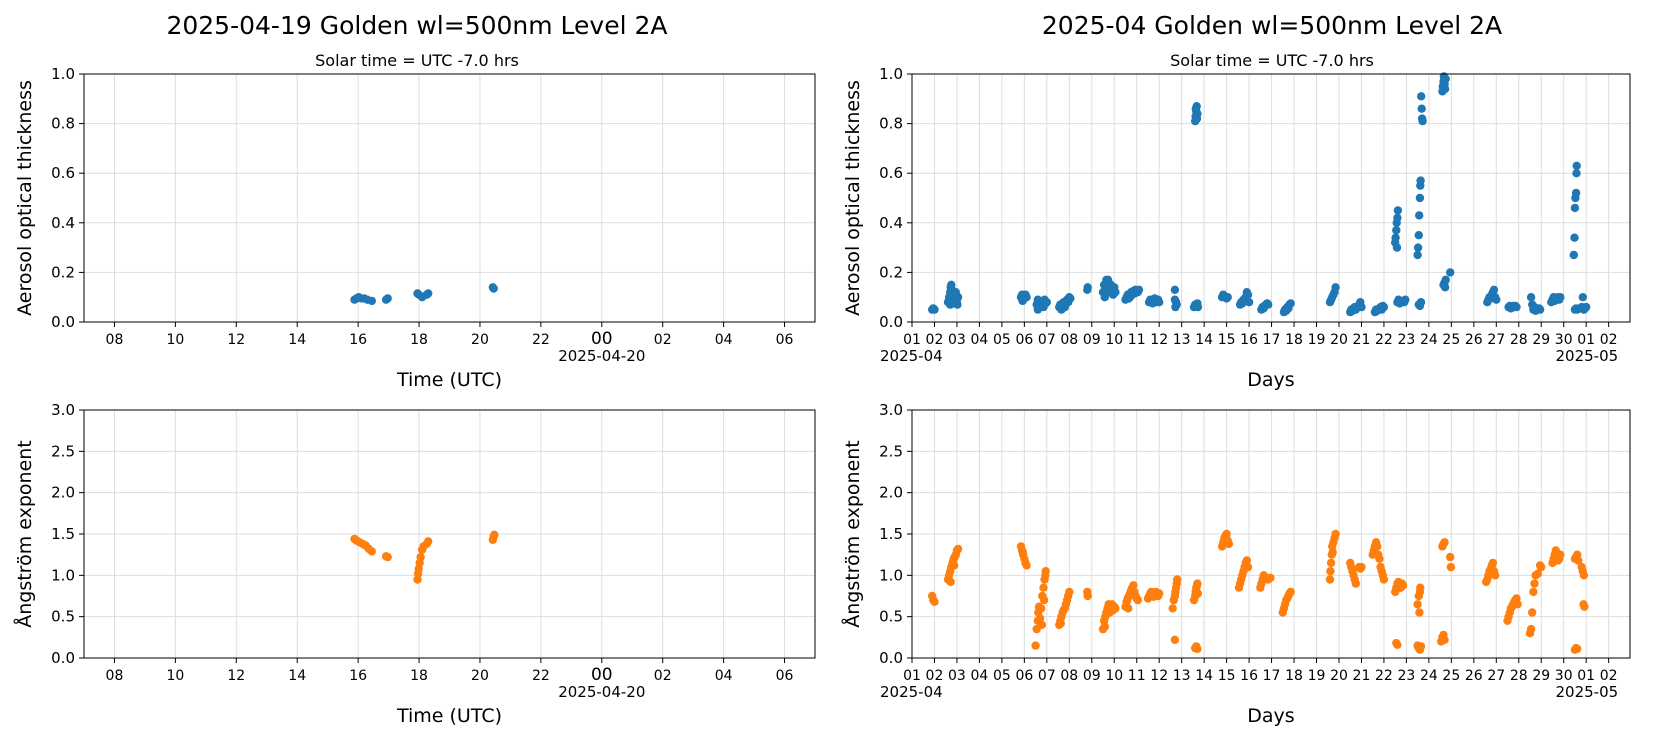 Image resolution: width=1654 pixels, height=737 pixels. Describe the element at coordinates (891, 617) in the screenshot. I see `y-tick-label: 0.5` at that location.